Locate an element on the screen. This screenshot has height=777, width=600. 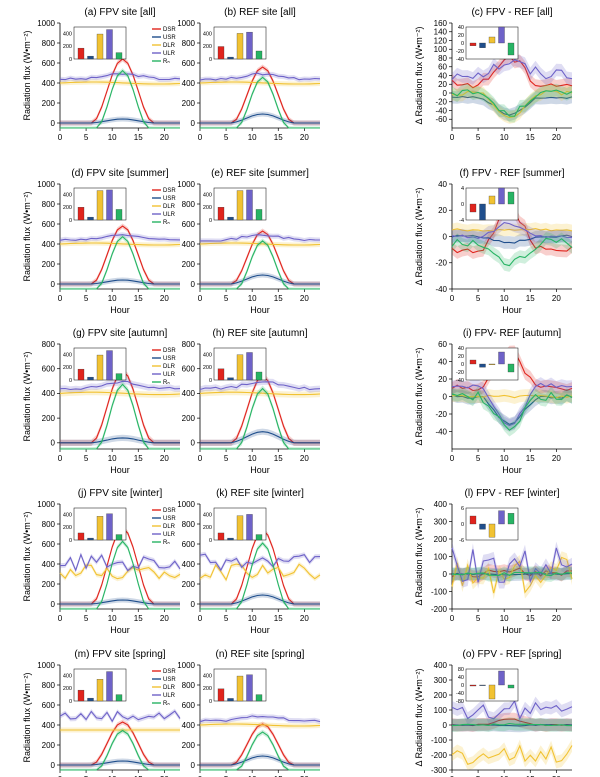
band-DSR is located at coordinates (512, 231).